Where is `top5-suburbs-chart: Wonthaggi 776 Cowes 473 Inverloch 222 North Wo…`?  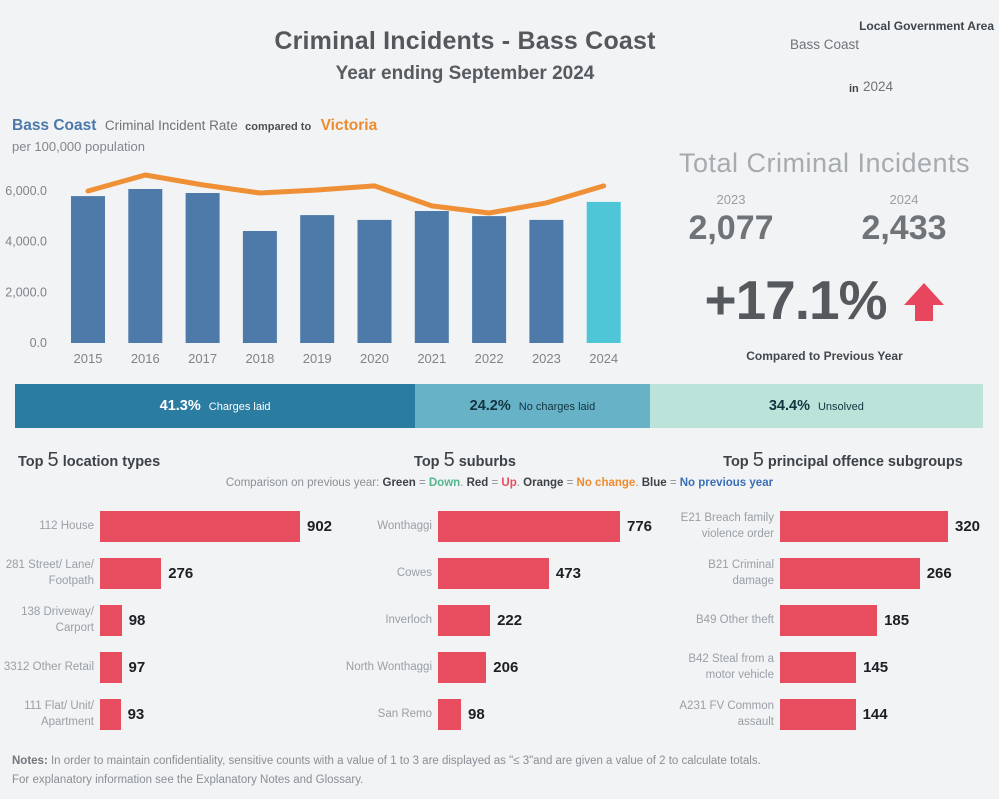 top5-suburbs-chart: Wonthaggi 776 Cowes 473 Inverloch 222 North Wo… is located at coordinates (498, 620).